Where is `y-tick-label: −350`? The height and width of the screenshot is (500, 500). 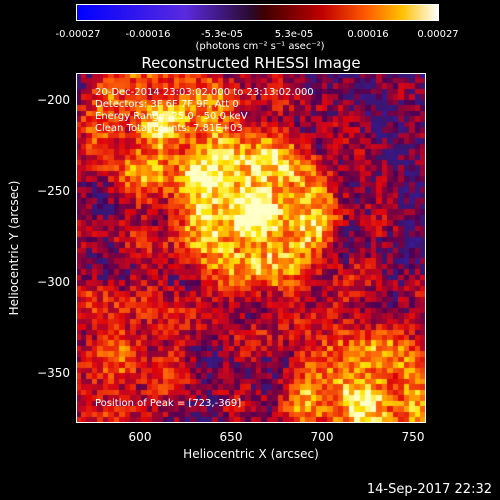 y-tick-label: −350 is located at coordinates (53, 373).